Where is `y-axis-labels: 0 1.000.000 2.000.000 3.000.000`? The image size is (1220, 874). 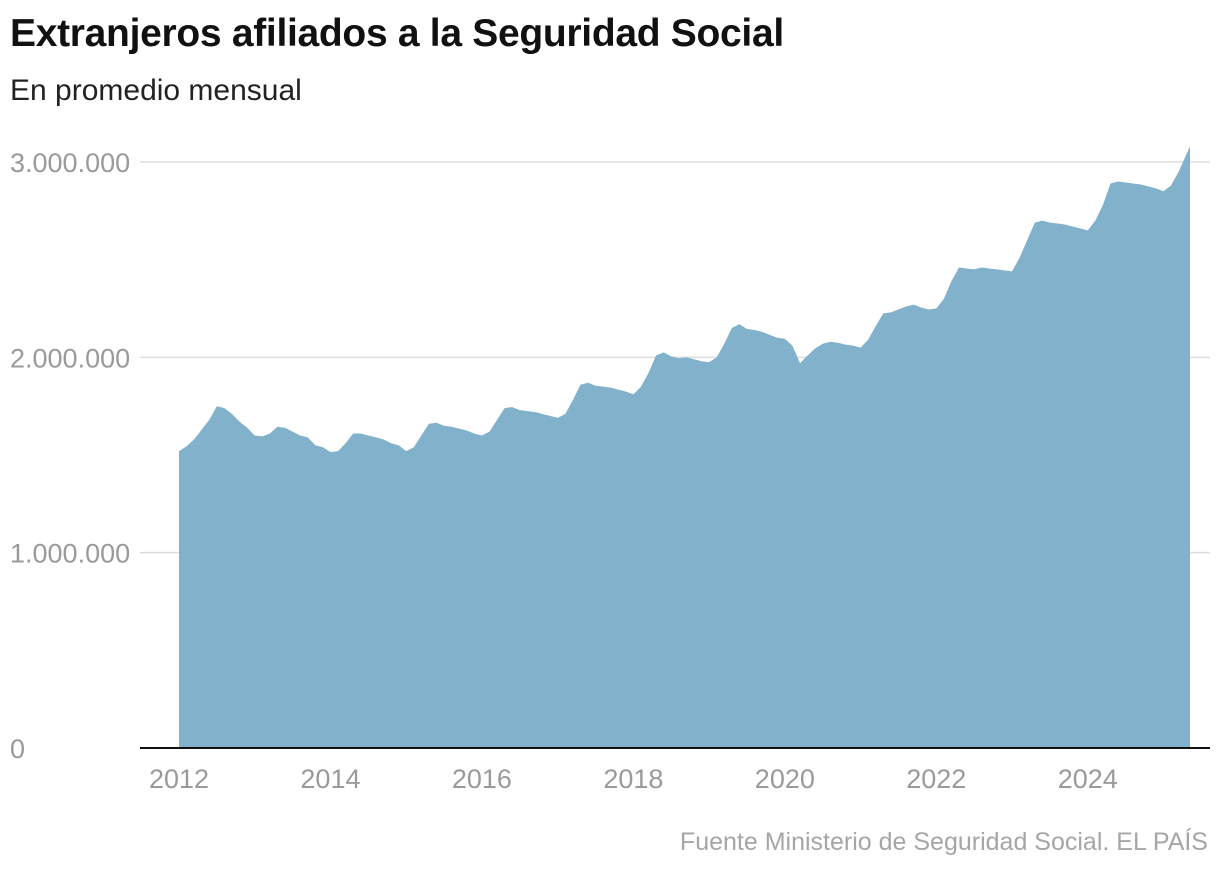
y-axis-labels: 0 1.000.000 2.000.000 3.000.000 is located at coordinates (70, 456).